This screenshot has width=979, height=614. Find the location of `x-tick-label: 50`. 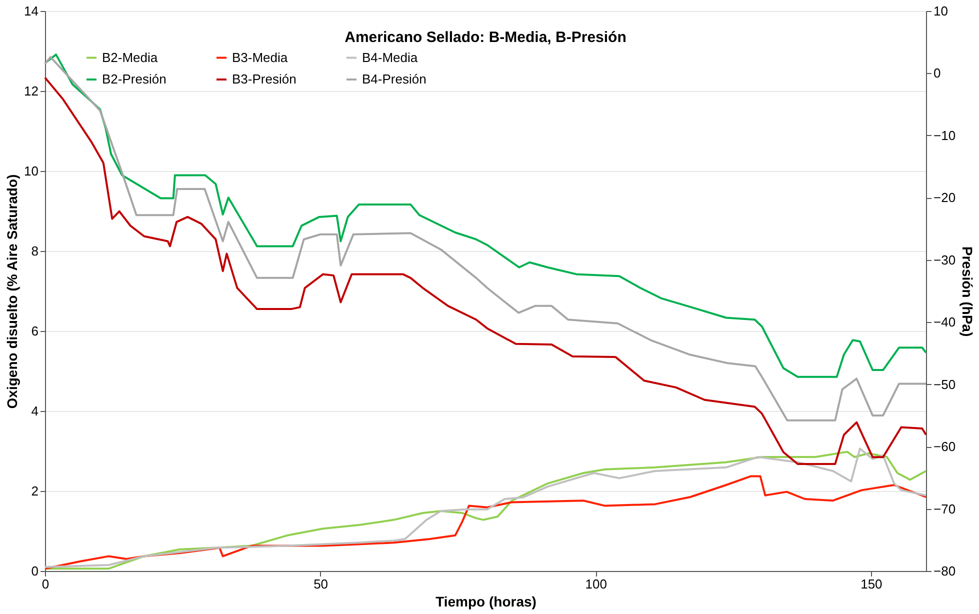

x-tick-label: 50 is located at coordinates (321, 584).